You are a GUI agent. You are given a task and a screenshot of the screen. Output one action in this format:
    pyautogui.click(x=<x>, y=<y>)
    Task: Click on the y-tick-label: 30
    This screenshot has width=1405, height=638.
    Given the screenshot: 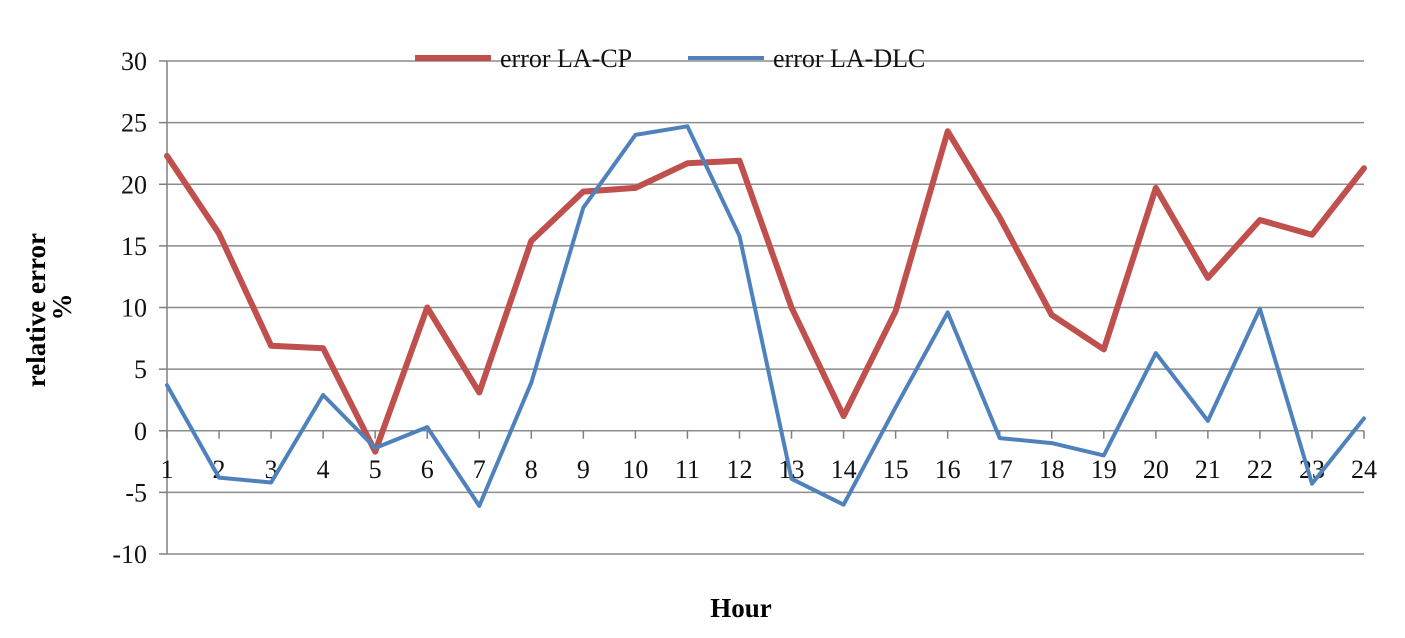 What is the action you would take?
    pyautogui.click(x=134, y=61)
    